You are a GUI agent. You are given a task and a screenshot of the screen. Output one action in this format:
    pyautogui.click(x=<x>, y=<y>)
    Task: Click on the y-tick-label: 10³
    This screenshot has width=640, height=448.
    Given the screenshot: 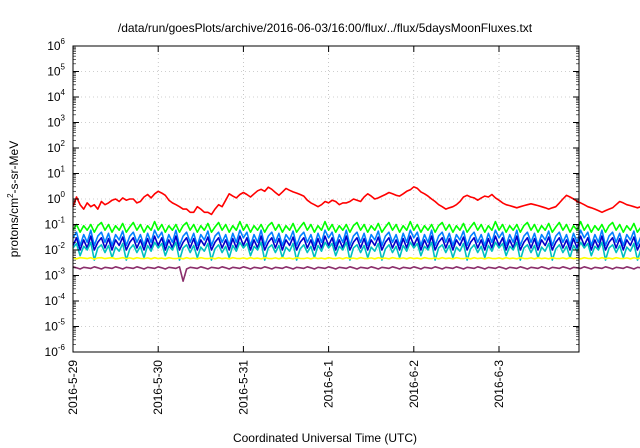 What is the action you would take?
    pyautogui.click(x=56, y=122)
    